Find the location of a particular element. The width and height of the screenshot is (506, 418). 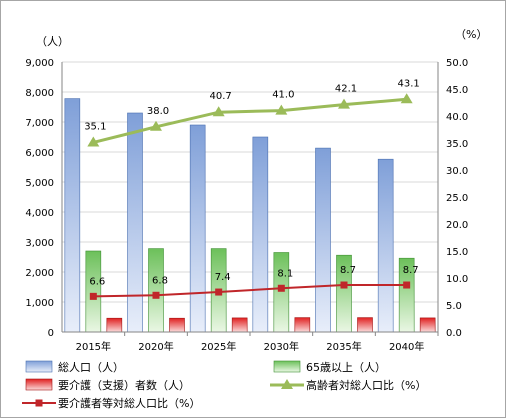

data-label-elderly-ratio: 43.1 is located at coordinates (409, 83).